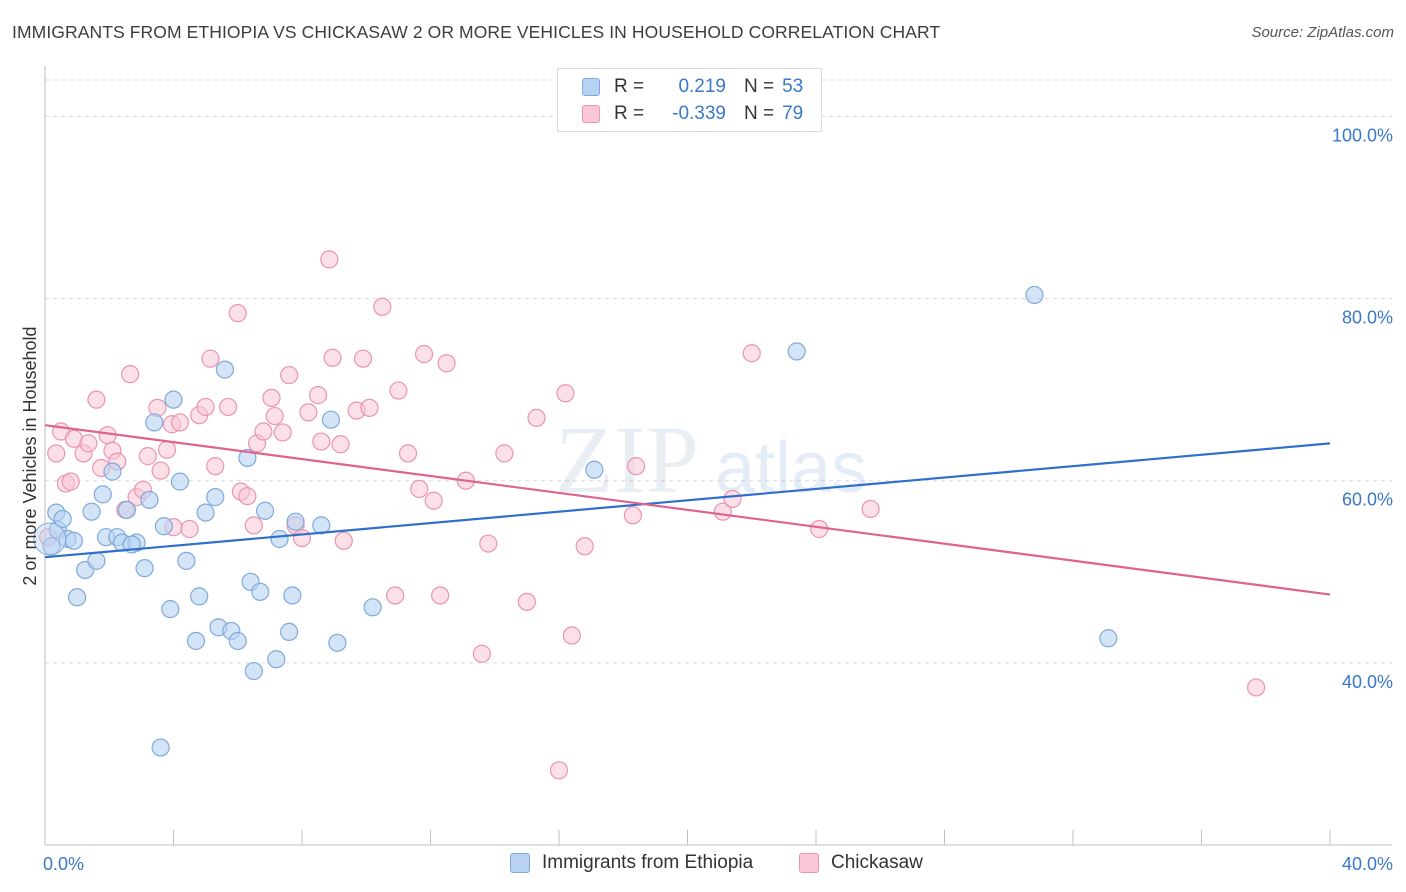 This screenshot has width=1406, height=892. Describe the element at coordinates (711, 459) in the screenshot. I see `watermark: ZIP atlas` at that location.